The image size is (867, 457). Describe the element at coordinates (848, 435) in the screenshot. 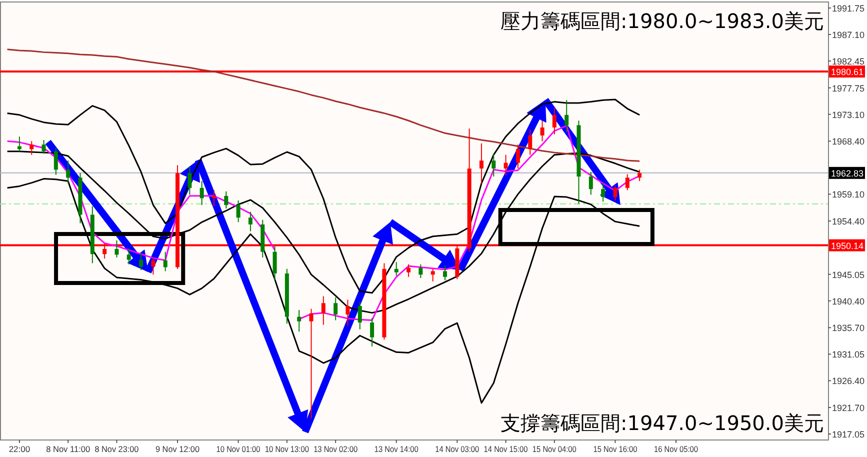

I see `y-tick-label: 1917.05` at that location.